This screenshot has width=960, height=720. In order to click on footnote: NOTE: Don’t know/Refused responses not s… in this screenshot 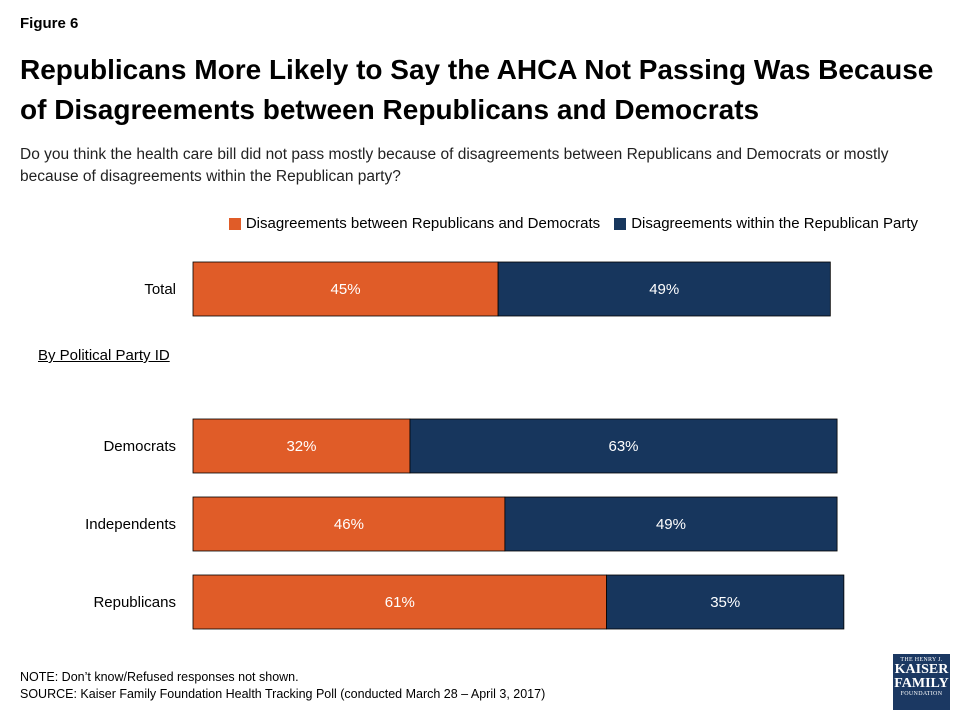, I will do `click(282, 686)`.